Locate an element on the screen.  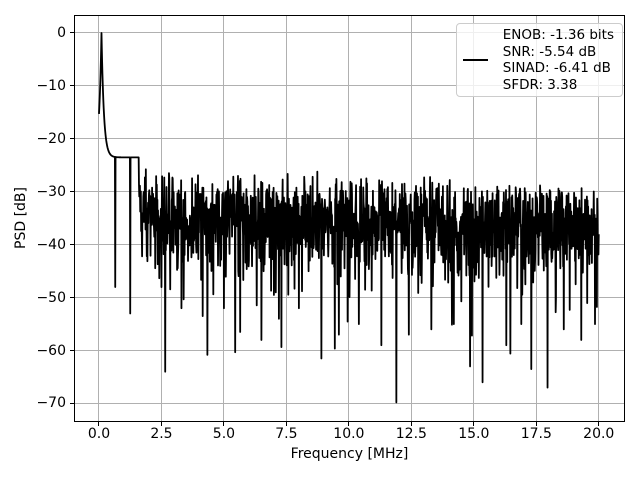
x-tick-label: 7.5 is located at coordinates (286, 434).